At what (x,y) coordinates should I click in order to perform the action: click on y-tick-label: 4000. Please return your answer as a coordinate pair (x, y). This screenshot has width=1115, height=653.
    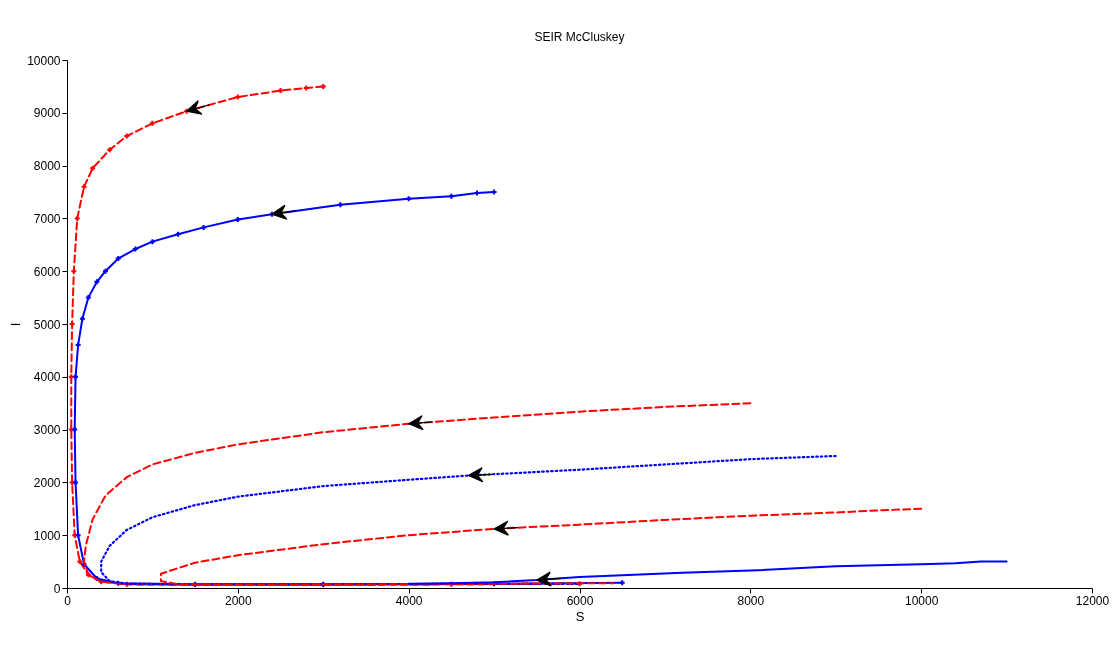
    Looking at the image, I should click on (47, 377).